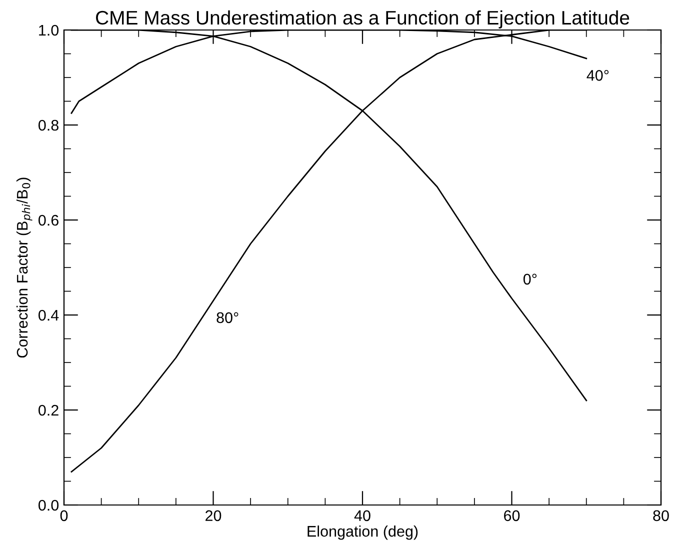 Image resolution: width=684 pixels, height=549 pixels. Describe the element at coordinates (24, 268) in the screenshot. I see `y-axis-title: Correction Factor (B$_{phi}$/B$_{0}$)` at that location.